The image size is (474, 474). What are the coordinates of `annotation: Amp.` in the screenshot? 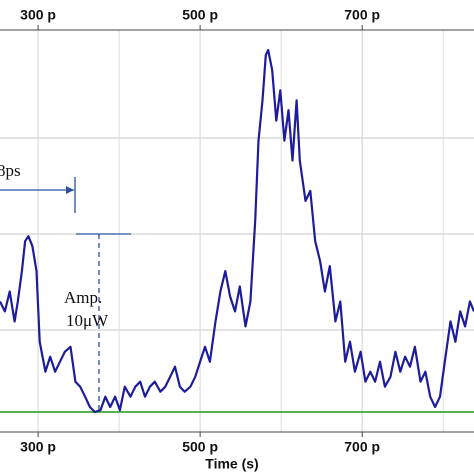 It's located at (83, 297).